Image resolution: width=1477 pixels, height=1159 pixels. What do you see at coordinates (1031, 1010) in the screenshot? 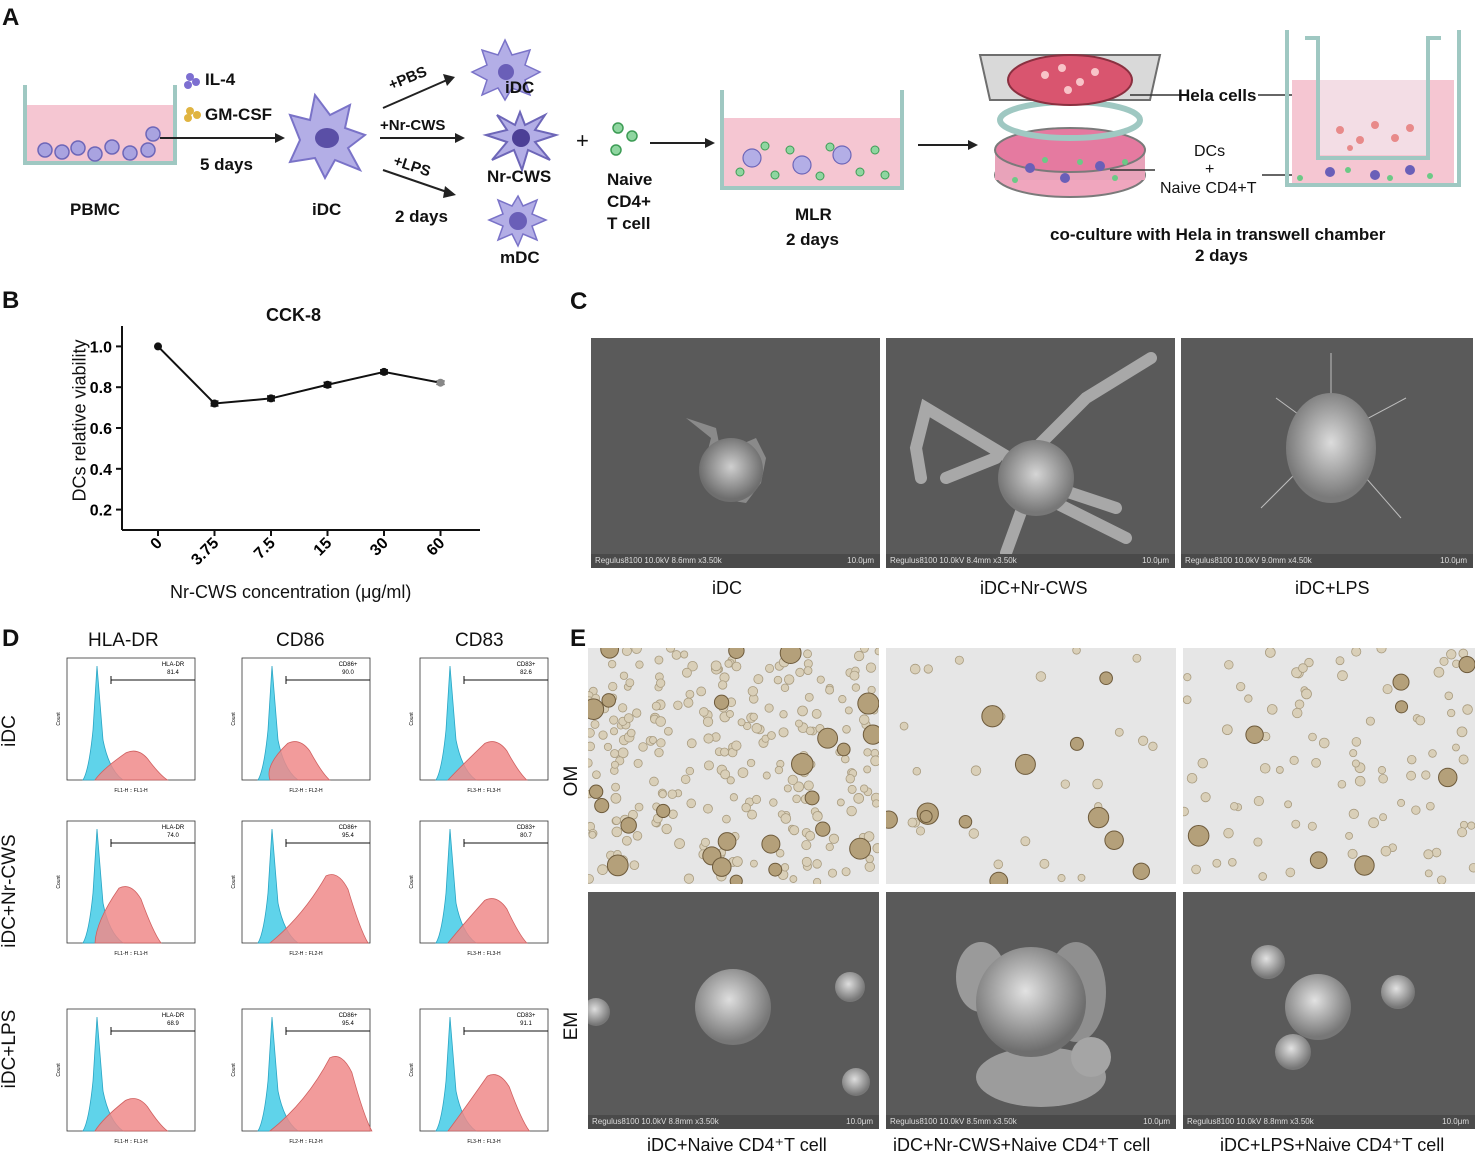
I see `em-image-2: Regulus8100 10.0kV 8.5mm x3.50k 10.0μm` at bounding box center [1031, 1010].